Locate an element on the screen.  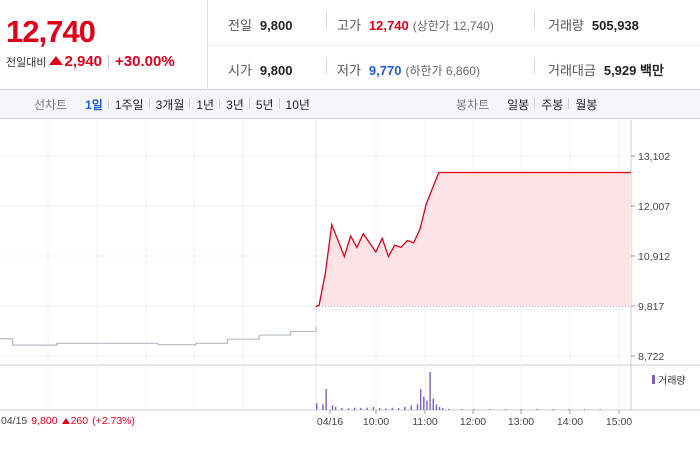
y-tick-label: 10,912 is located at coordinates (654, 257).